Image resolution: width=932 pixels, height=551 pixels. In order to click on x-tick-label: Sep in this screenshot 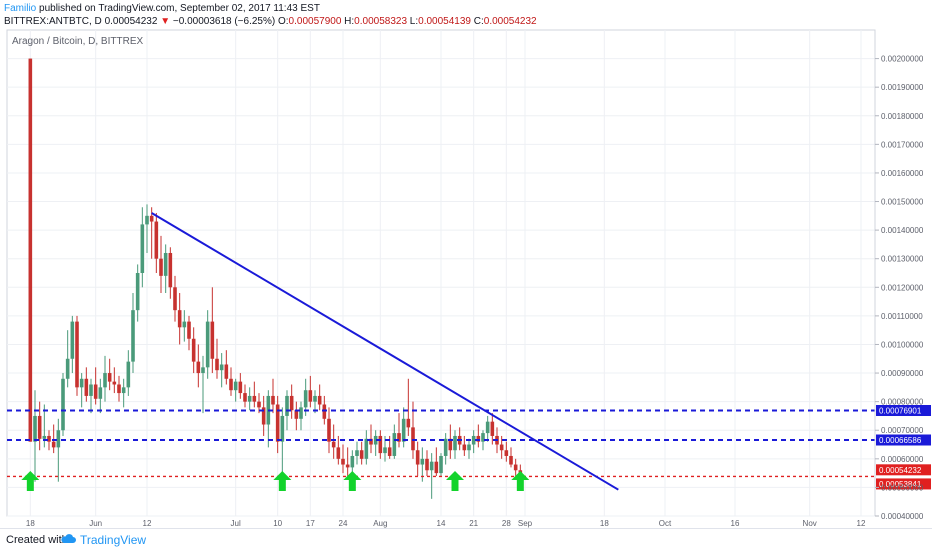, I will do `click(525, 523)`.